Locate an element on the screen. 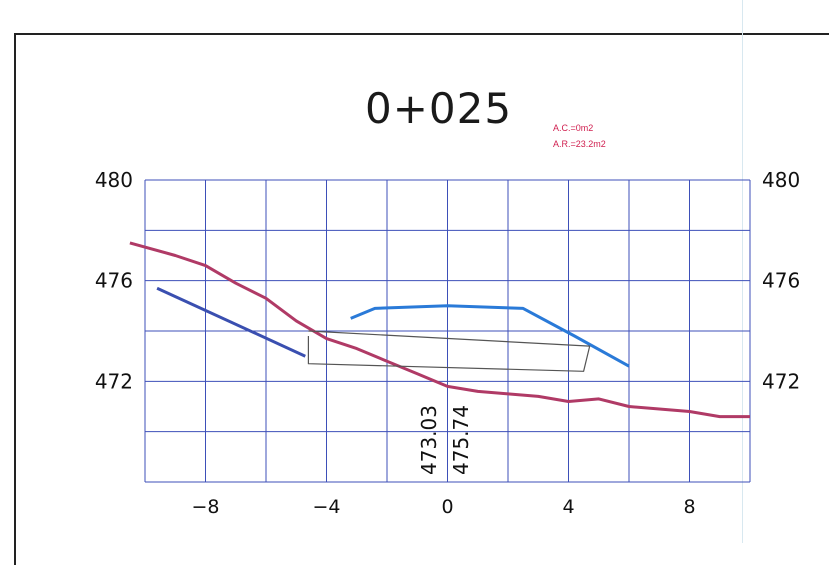  y-tick-label-right: 472 is located at coordinates (781, 381).